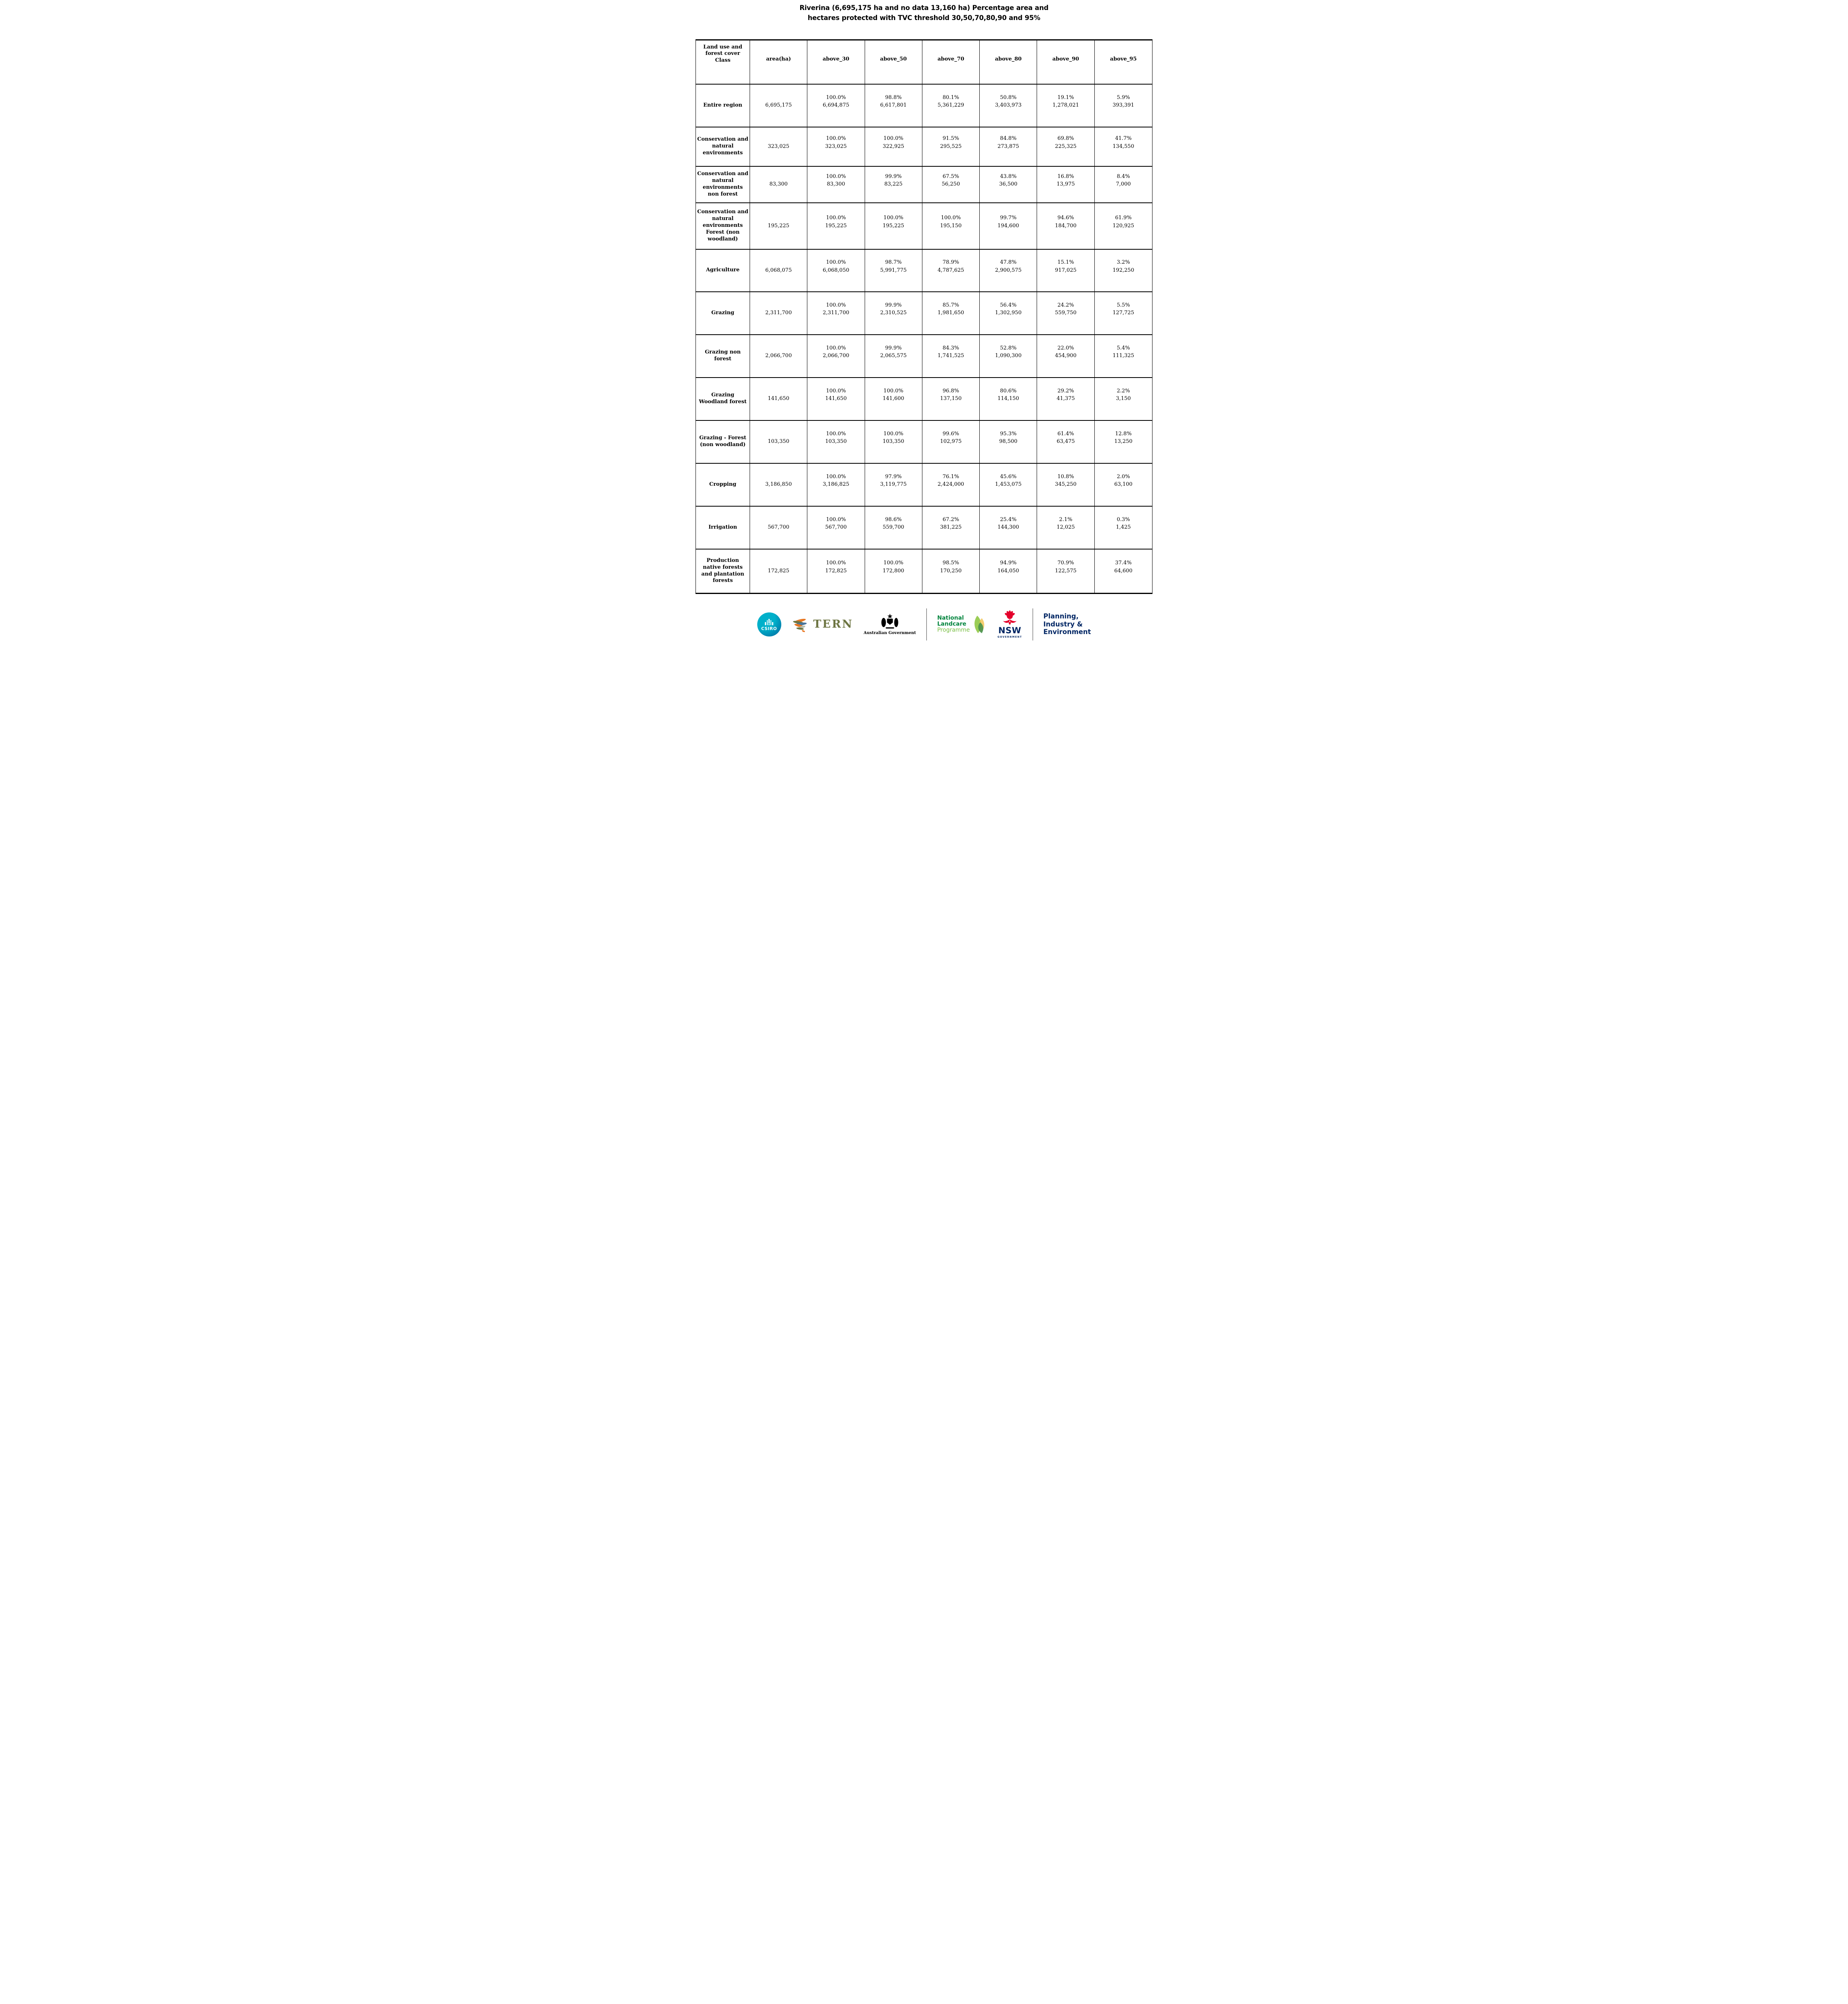 Image resolution: width=1848 pixels, height=2004 pixels. I want to click on row-threshold-cell: 99.7% 194,600, so click(1008, 226).